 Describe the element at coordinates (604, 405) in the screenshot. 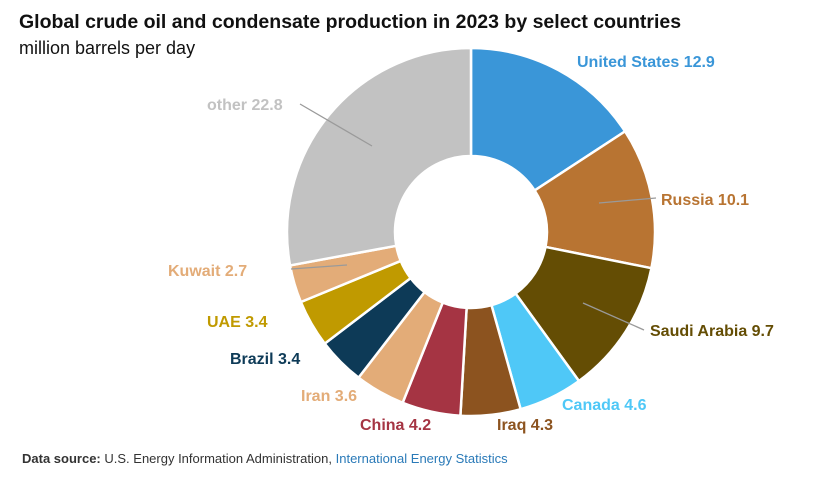

I see `label-canada: Canada 4.6` at that location.